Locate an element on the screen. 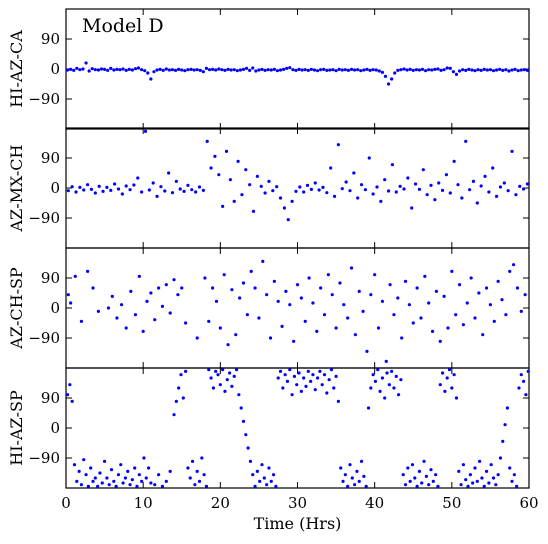 Image resolution: width=548 pixels, height=544 pixels. x-axis-label: Time (Hrs) is located at coordinates (298, 523).